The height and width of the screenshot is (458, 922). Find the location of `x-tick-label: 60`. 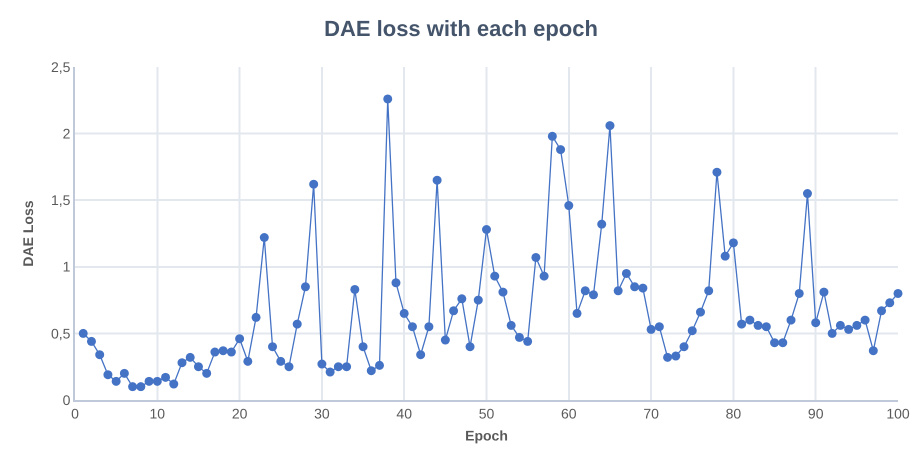

x-tick-label: 60 is located at coordinates (569, 414).